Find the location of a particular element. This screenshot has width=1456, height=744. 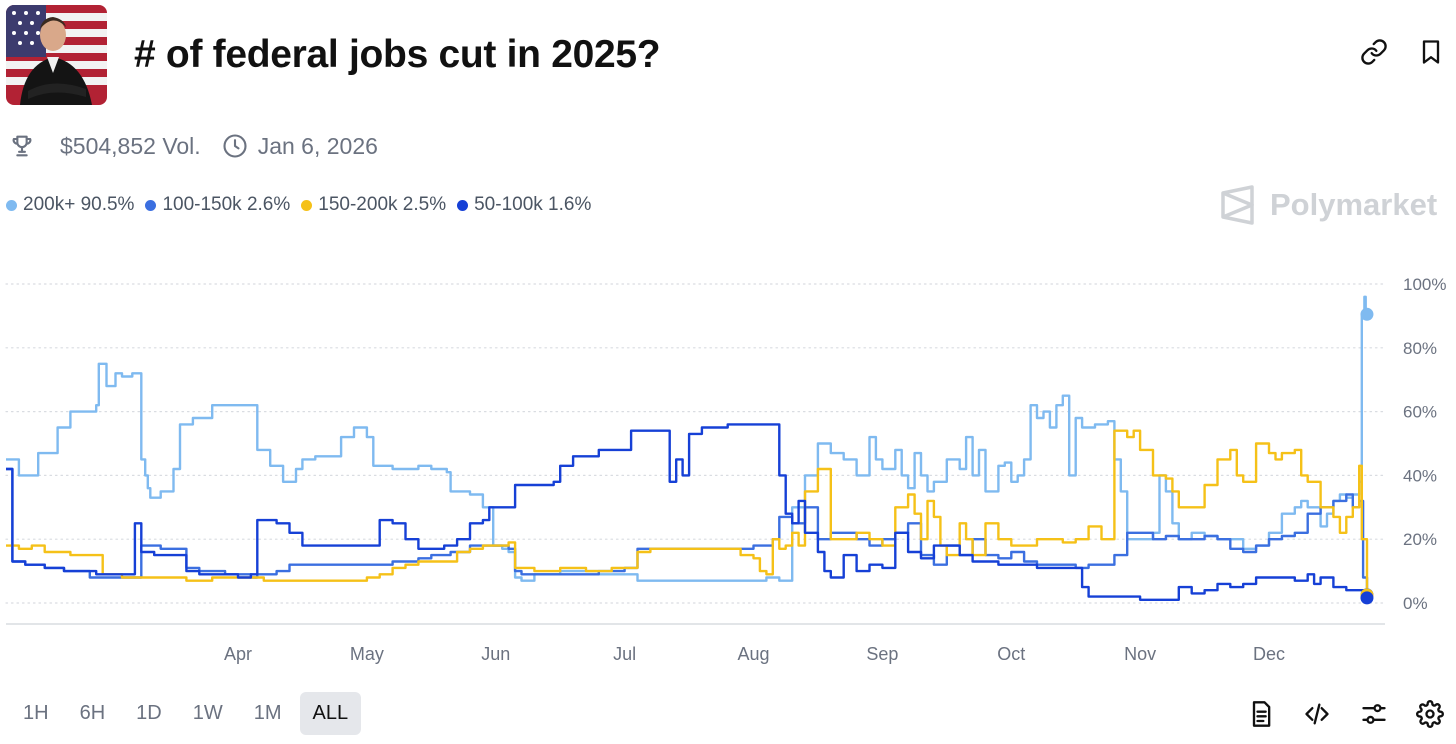

end-date-text: Jan 6, 2026 is located at coordinates (317, 145).